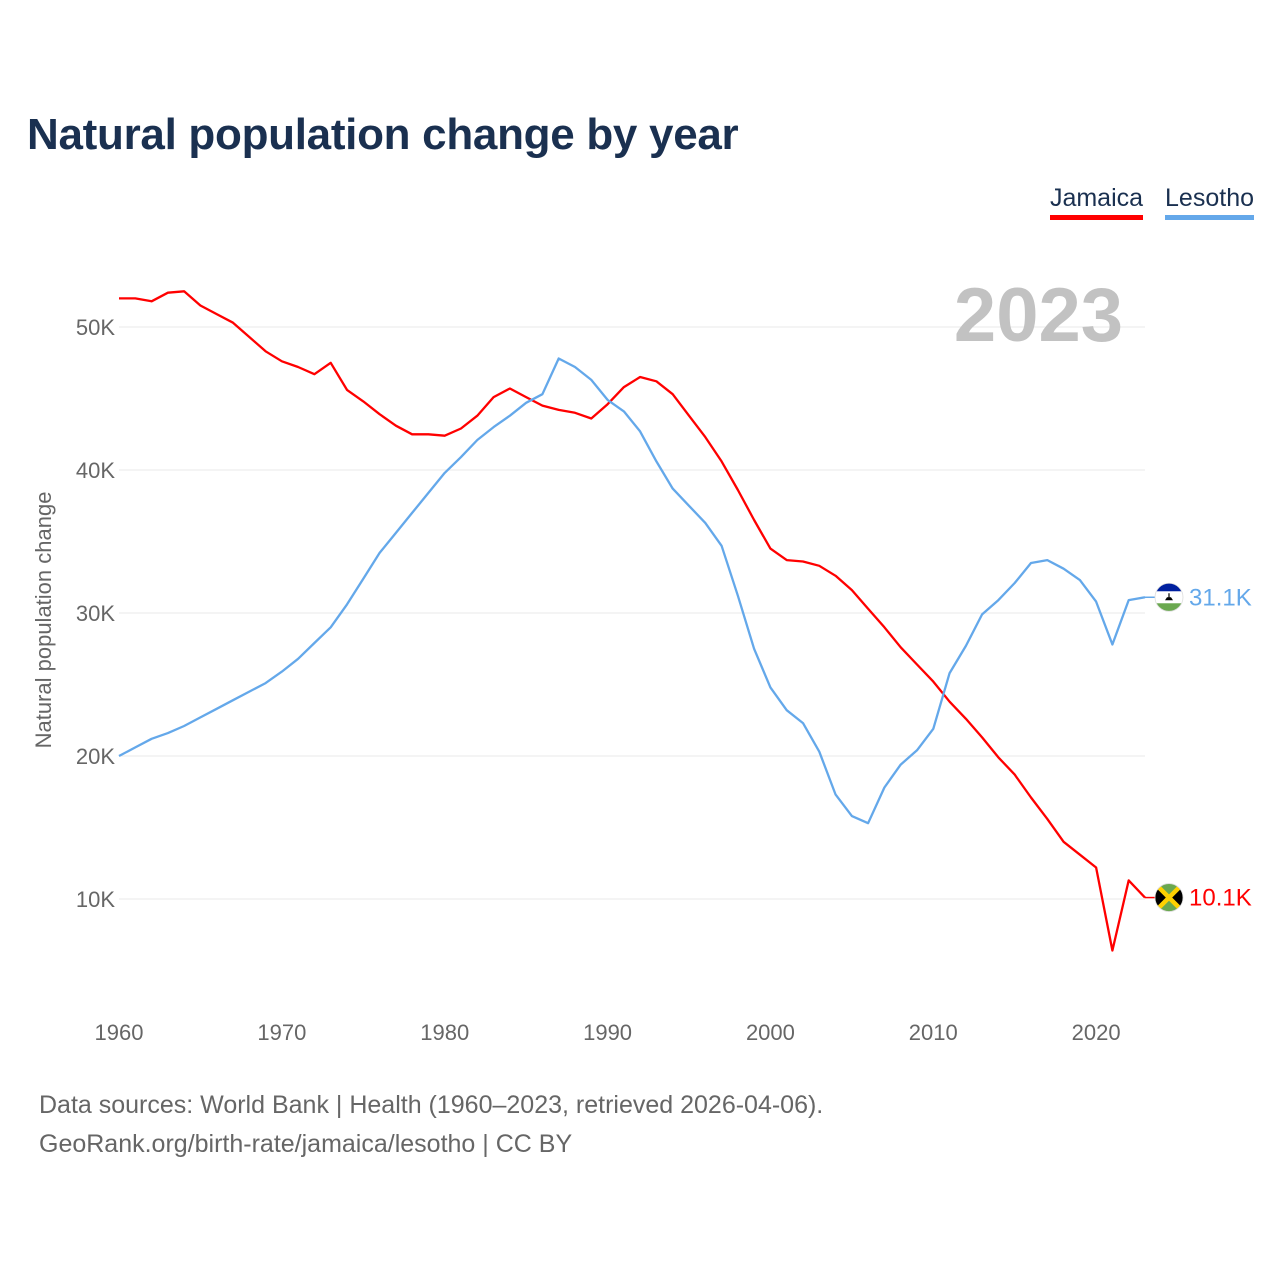 The width and height of the screenshot is (1280, 1280). I want to click on x-tick-label: 1960, so click(119, 1032).